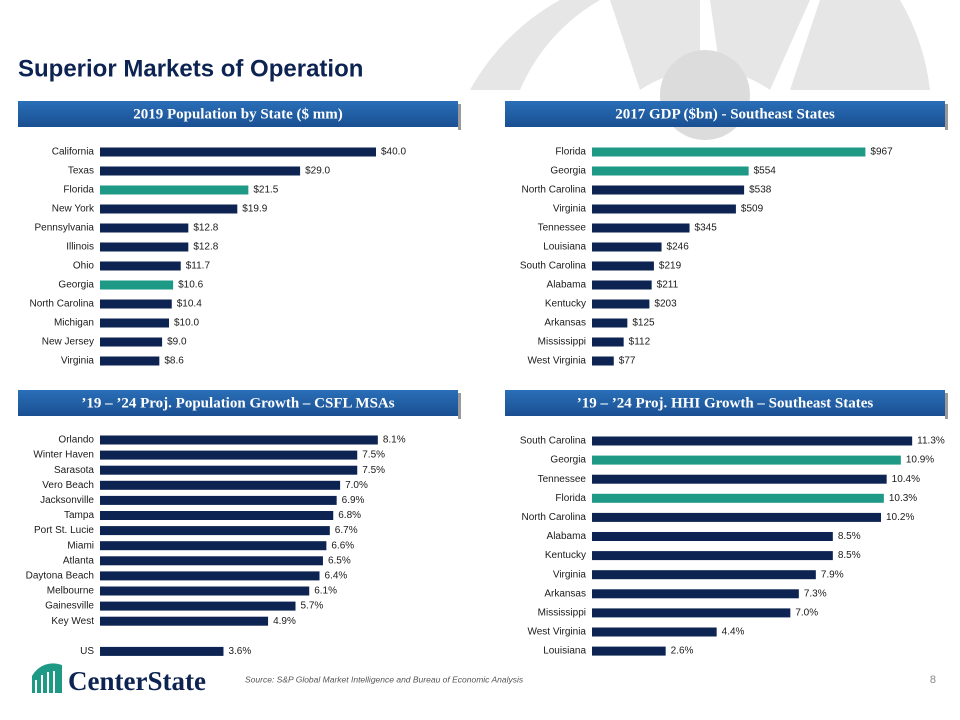 This screenshot has width=960, height=720. What do you see at coordinates (137, 681) in the screenshot?
I see `logo-text: CenterState` at bounding box center [137, 681].